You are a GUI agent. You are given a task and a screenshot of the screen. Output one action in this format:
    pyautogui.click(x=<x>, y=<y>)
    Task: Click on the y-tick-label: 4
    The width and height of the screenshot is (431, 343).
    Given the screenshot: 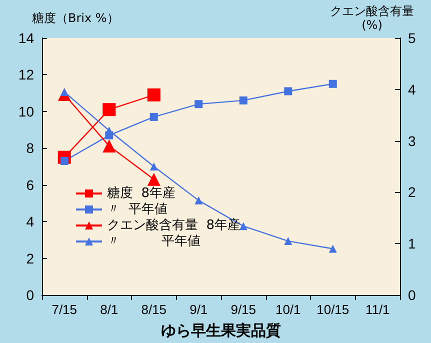 What is the action you would take?
    pyautogui.click(x=30, y=222)
    